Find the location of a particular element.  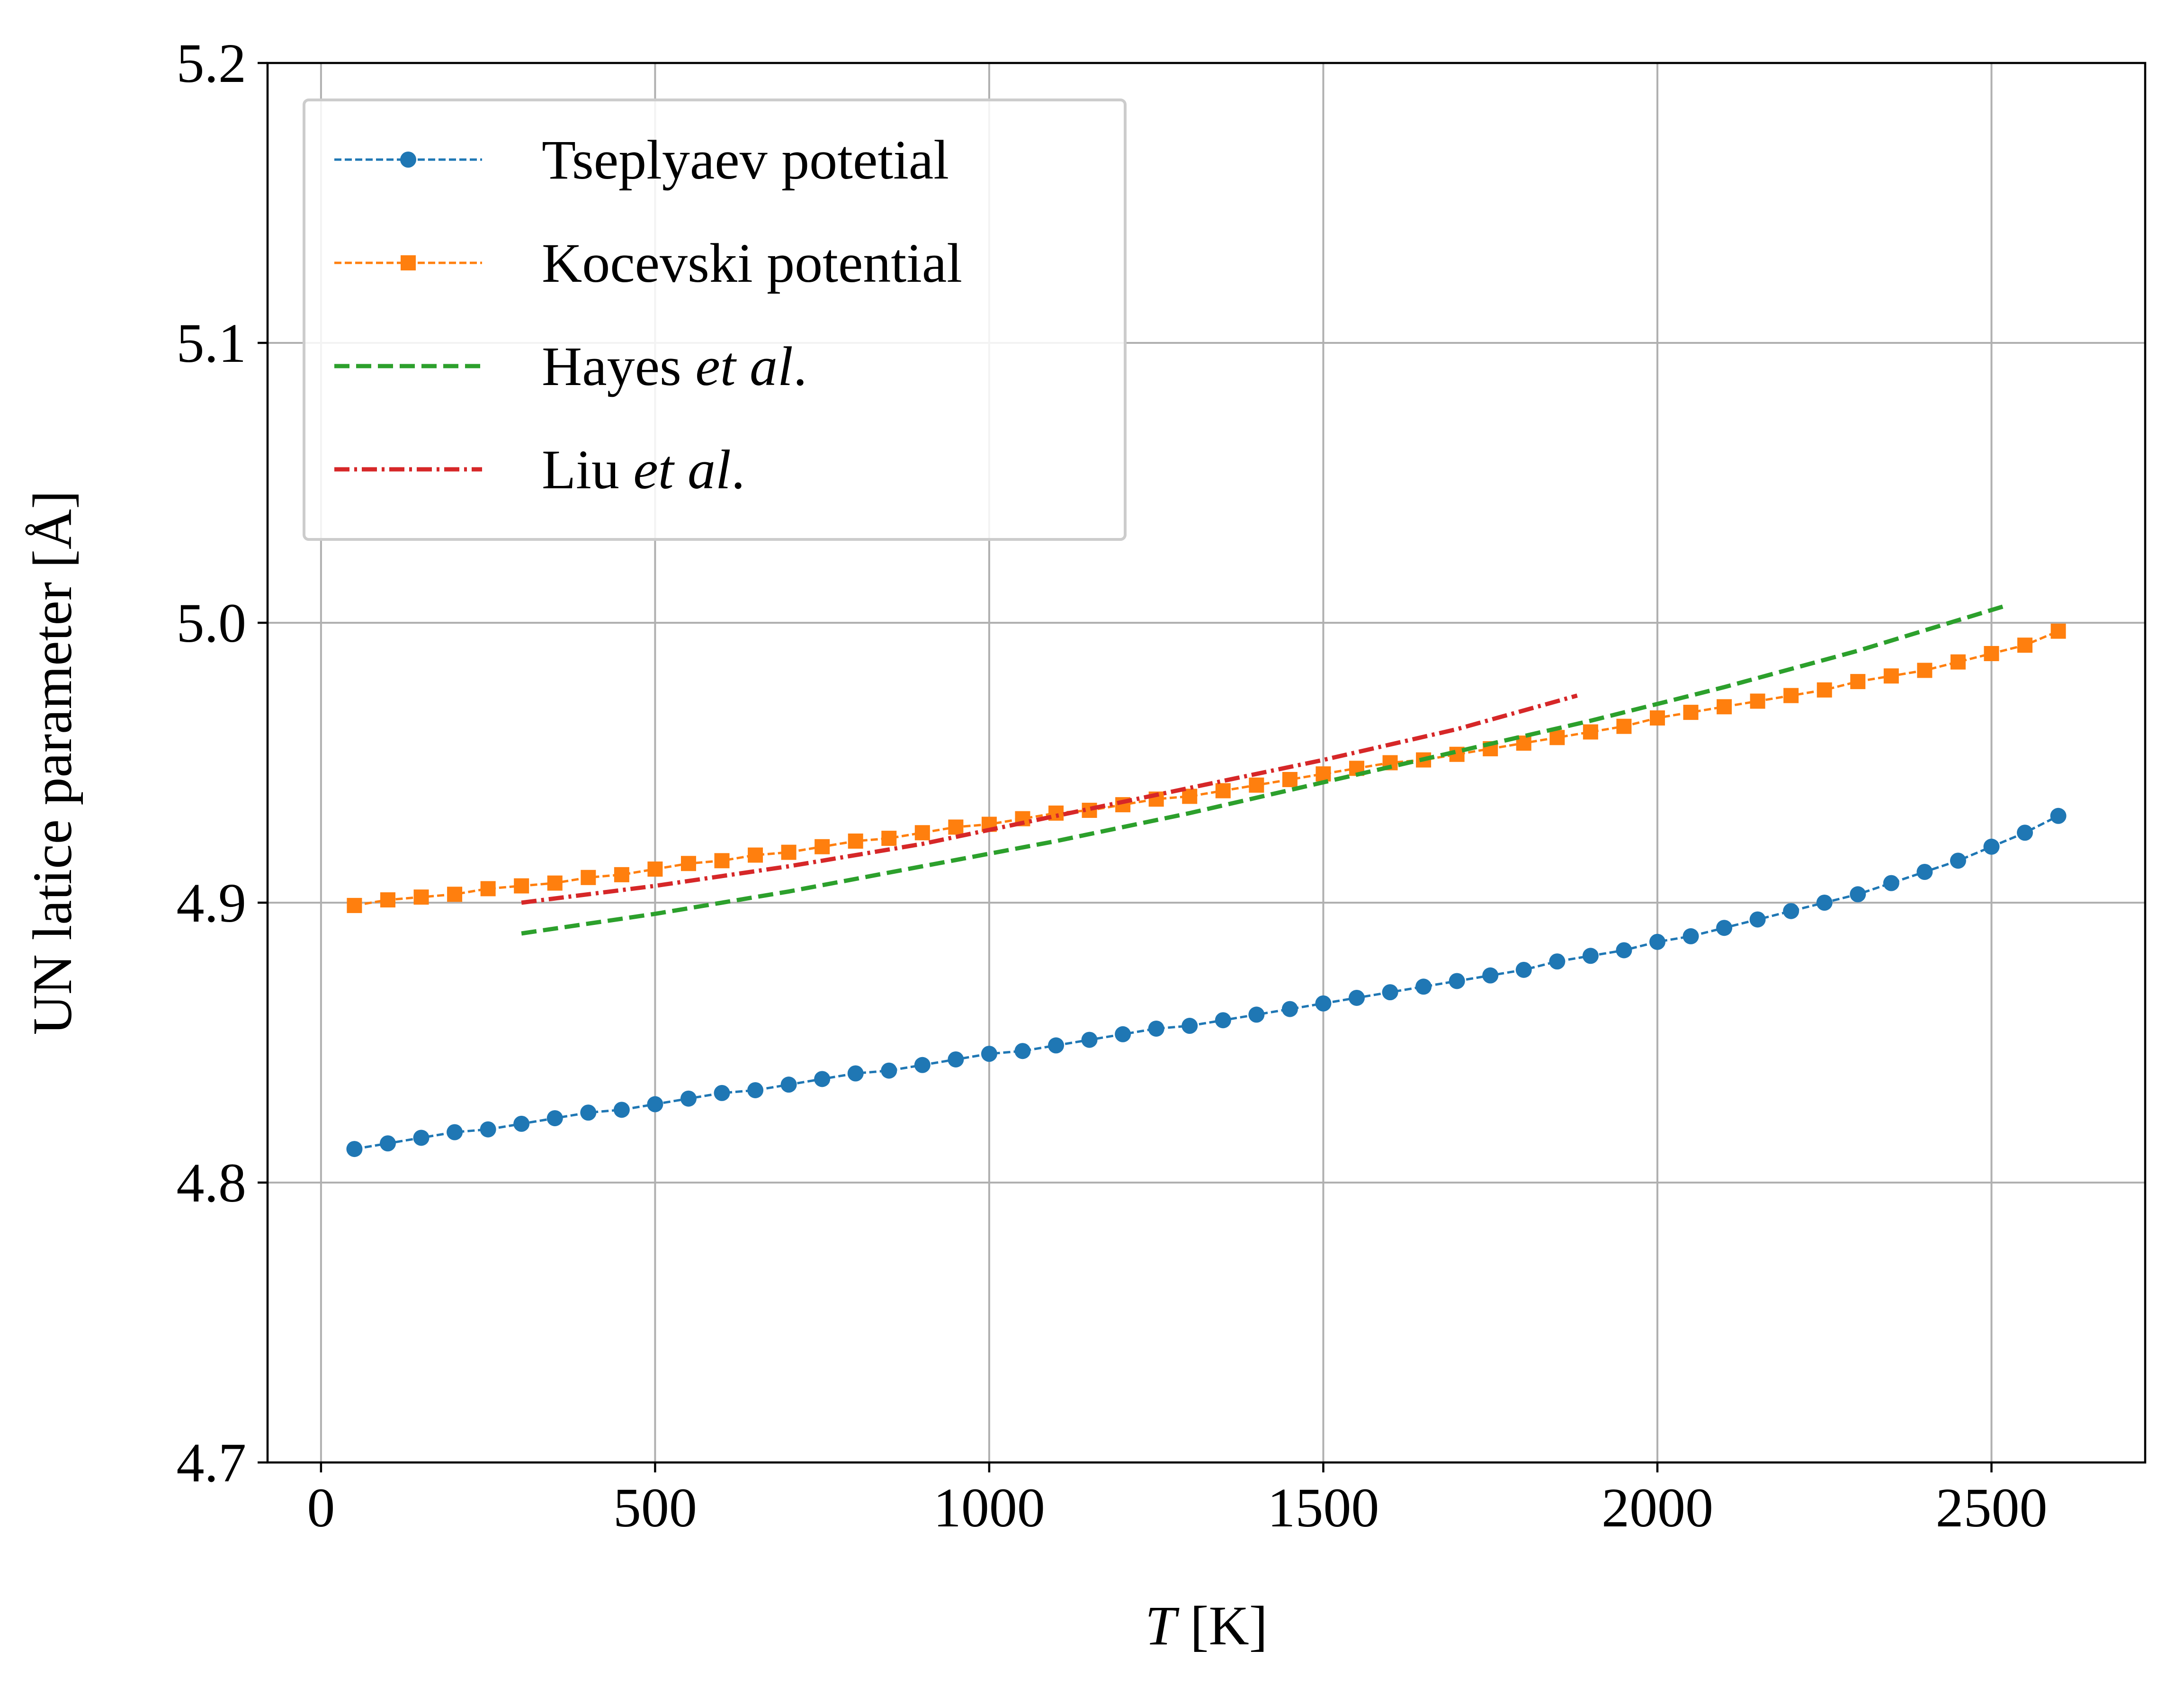

y-tick-label: 4.8 is located at coordinates (212, 1183).